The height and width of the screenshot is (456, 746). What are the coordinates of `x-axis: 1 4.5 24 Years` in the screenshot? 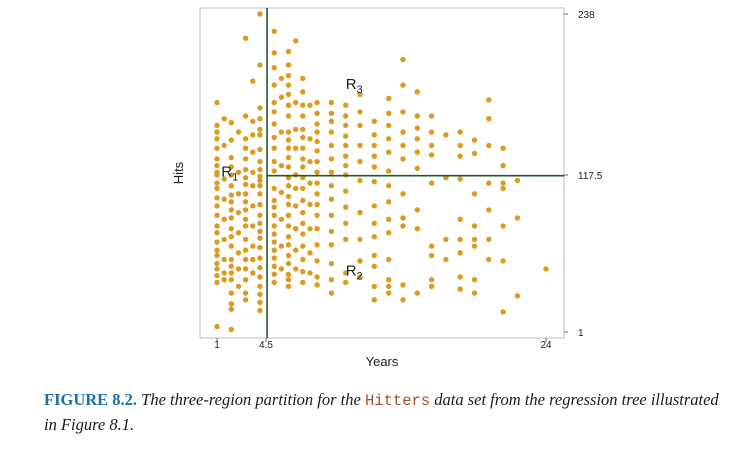 It's located at (383, 353).